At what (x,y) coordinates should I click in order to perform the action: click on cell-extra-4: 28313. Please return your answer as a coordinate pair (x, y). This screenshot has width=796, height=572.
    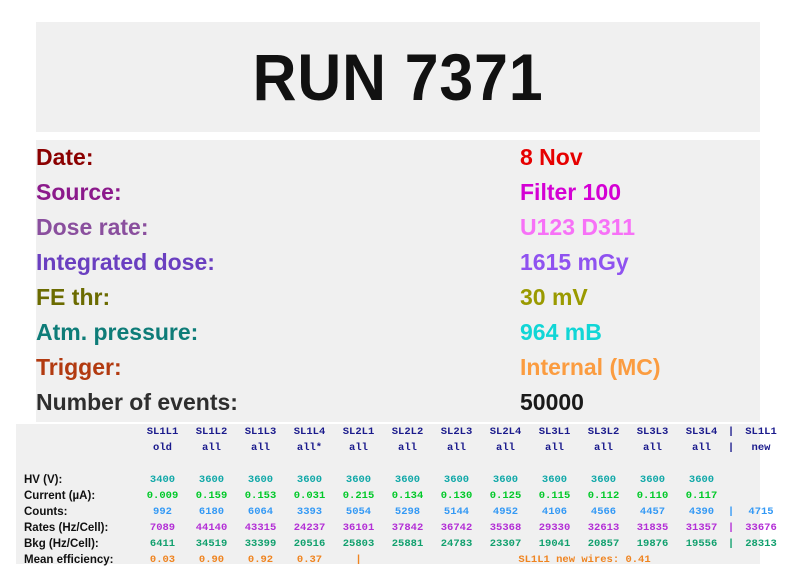
    Looking at the image, I should click on (761, 544).